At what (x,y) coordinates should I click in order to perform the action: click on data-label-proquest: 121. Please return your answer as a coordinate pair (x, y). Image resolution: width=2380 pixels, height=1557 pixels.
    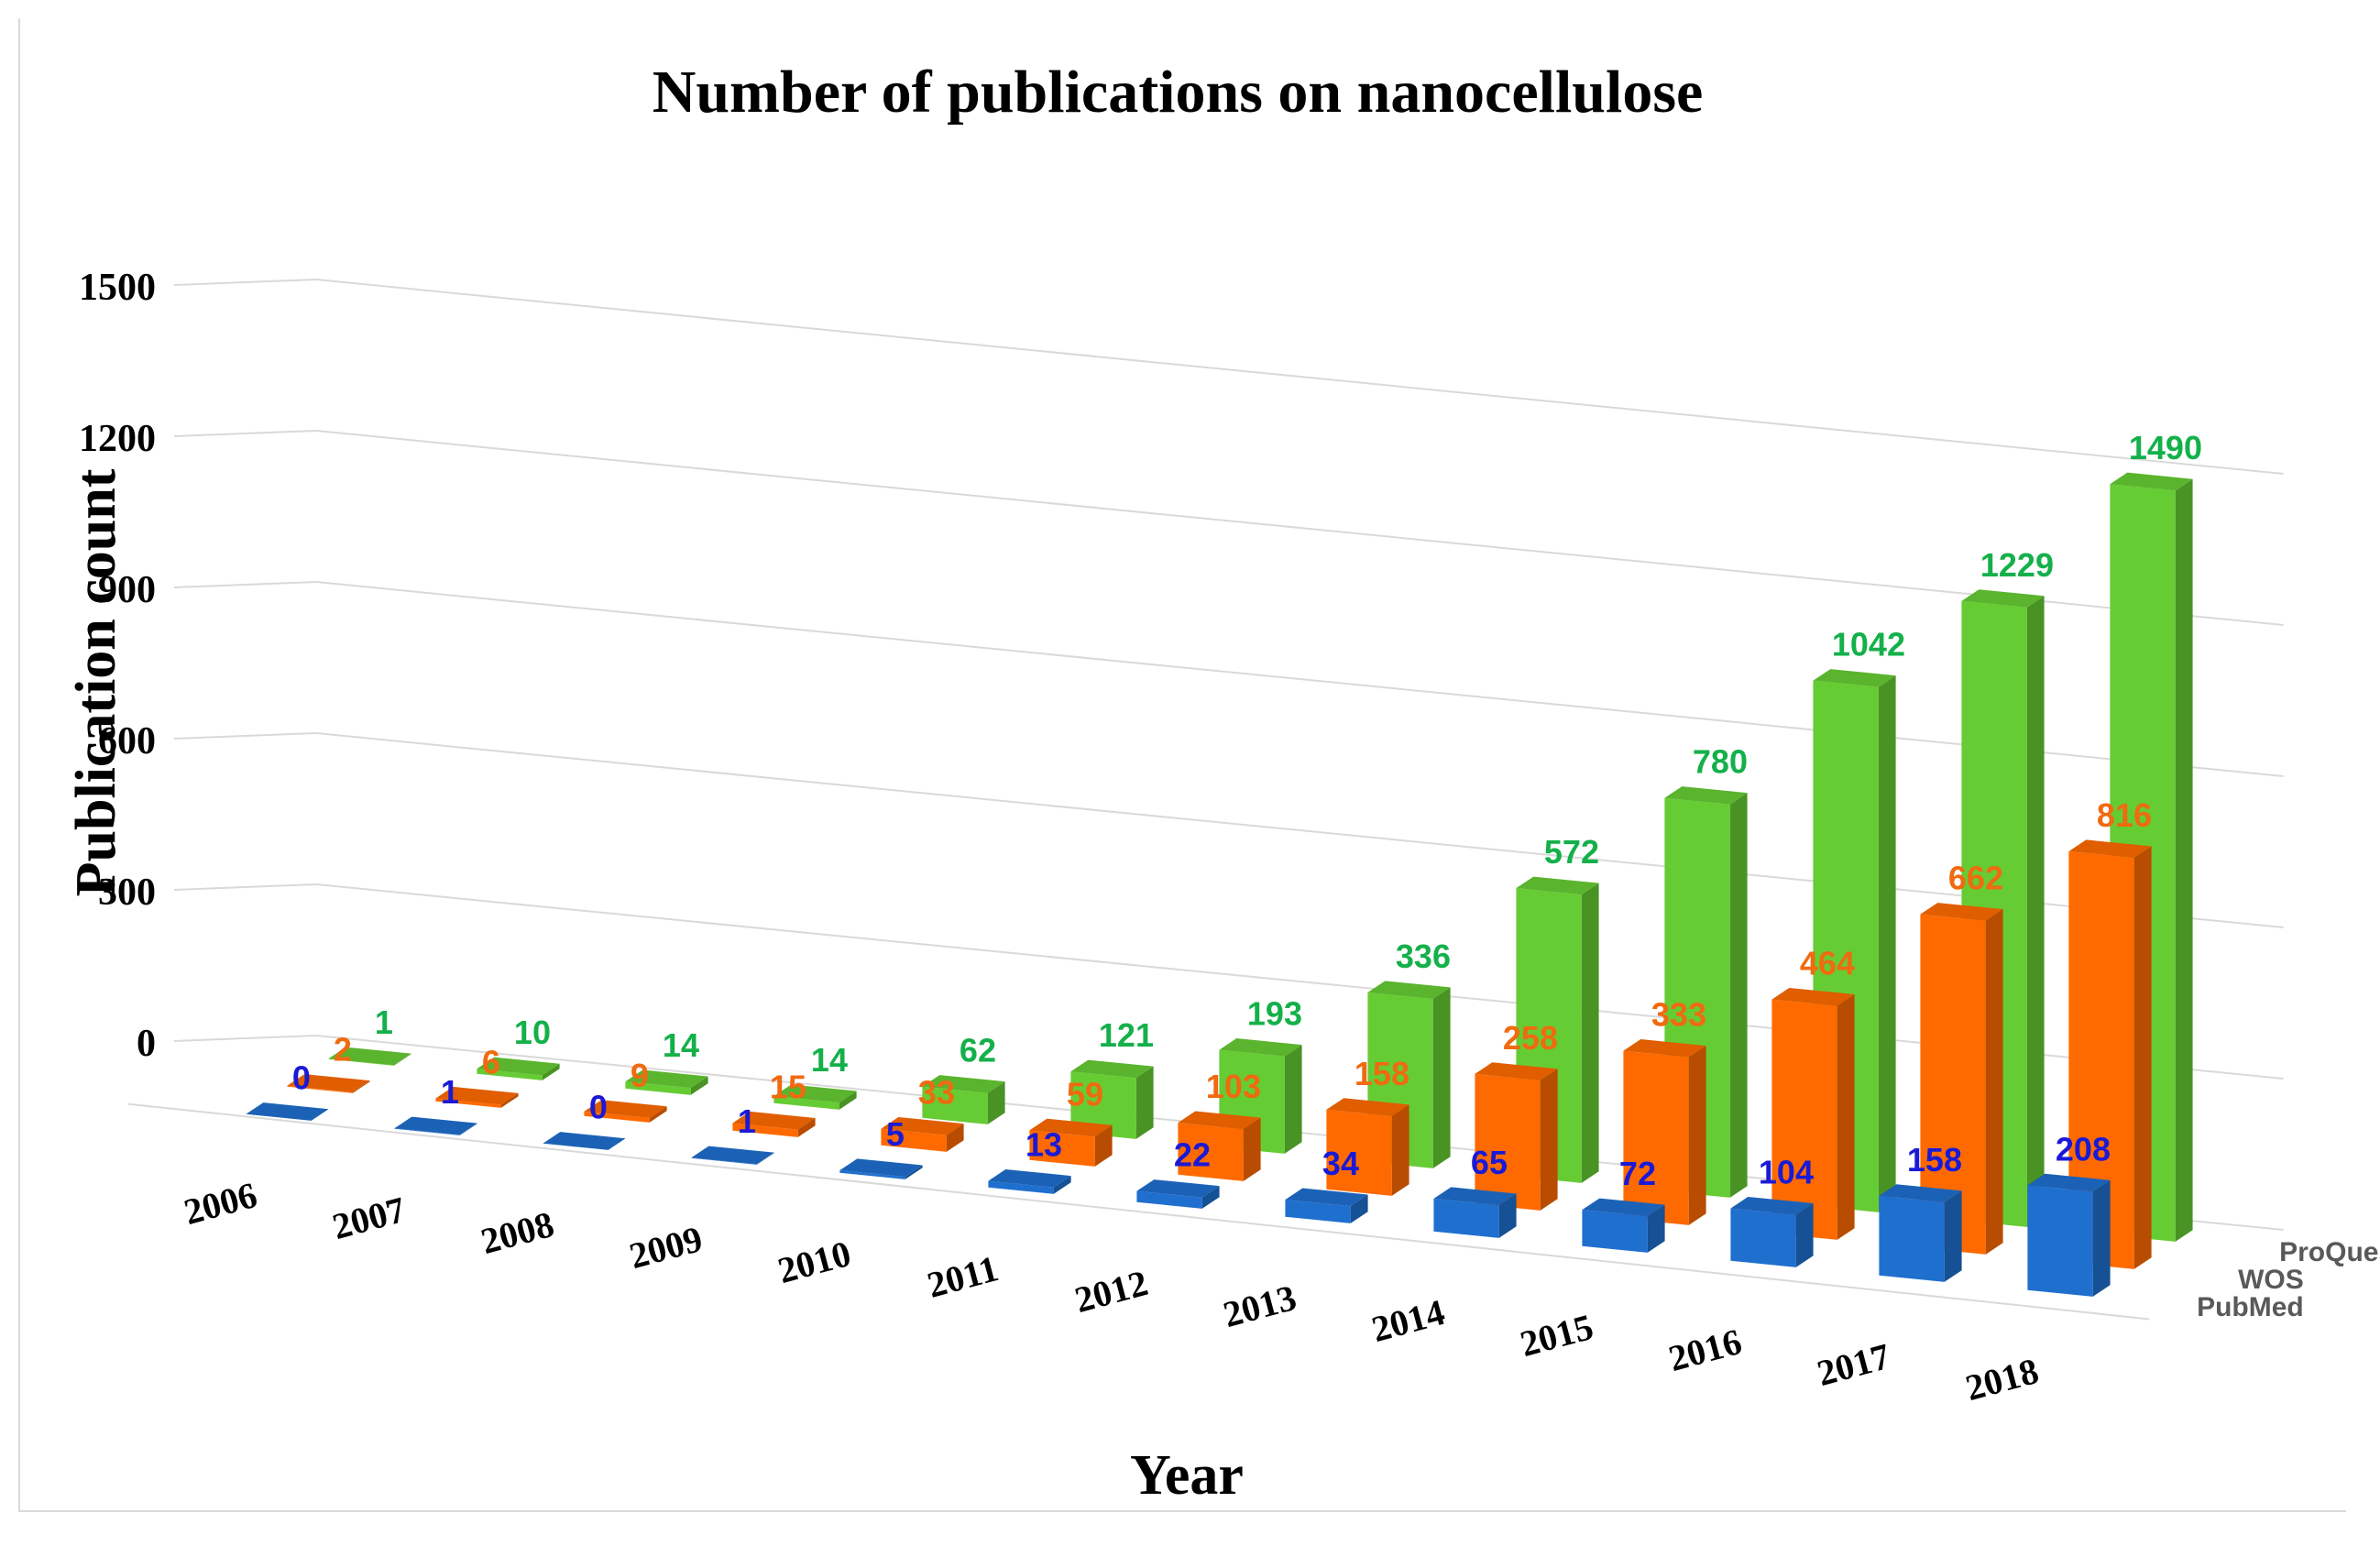
    Looking at the image, I should click on (1126, 1035).